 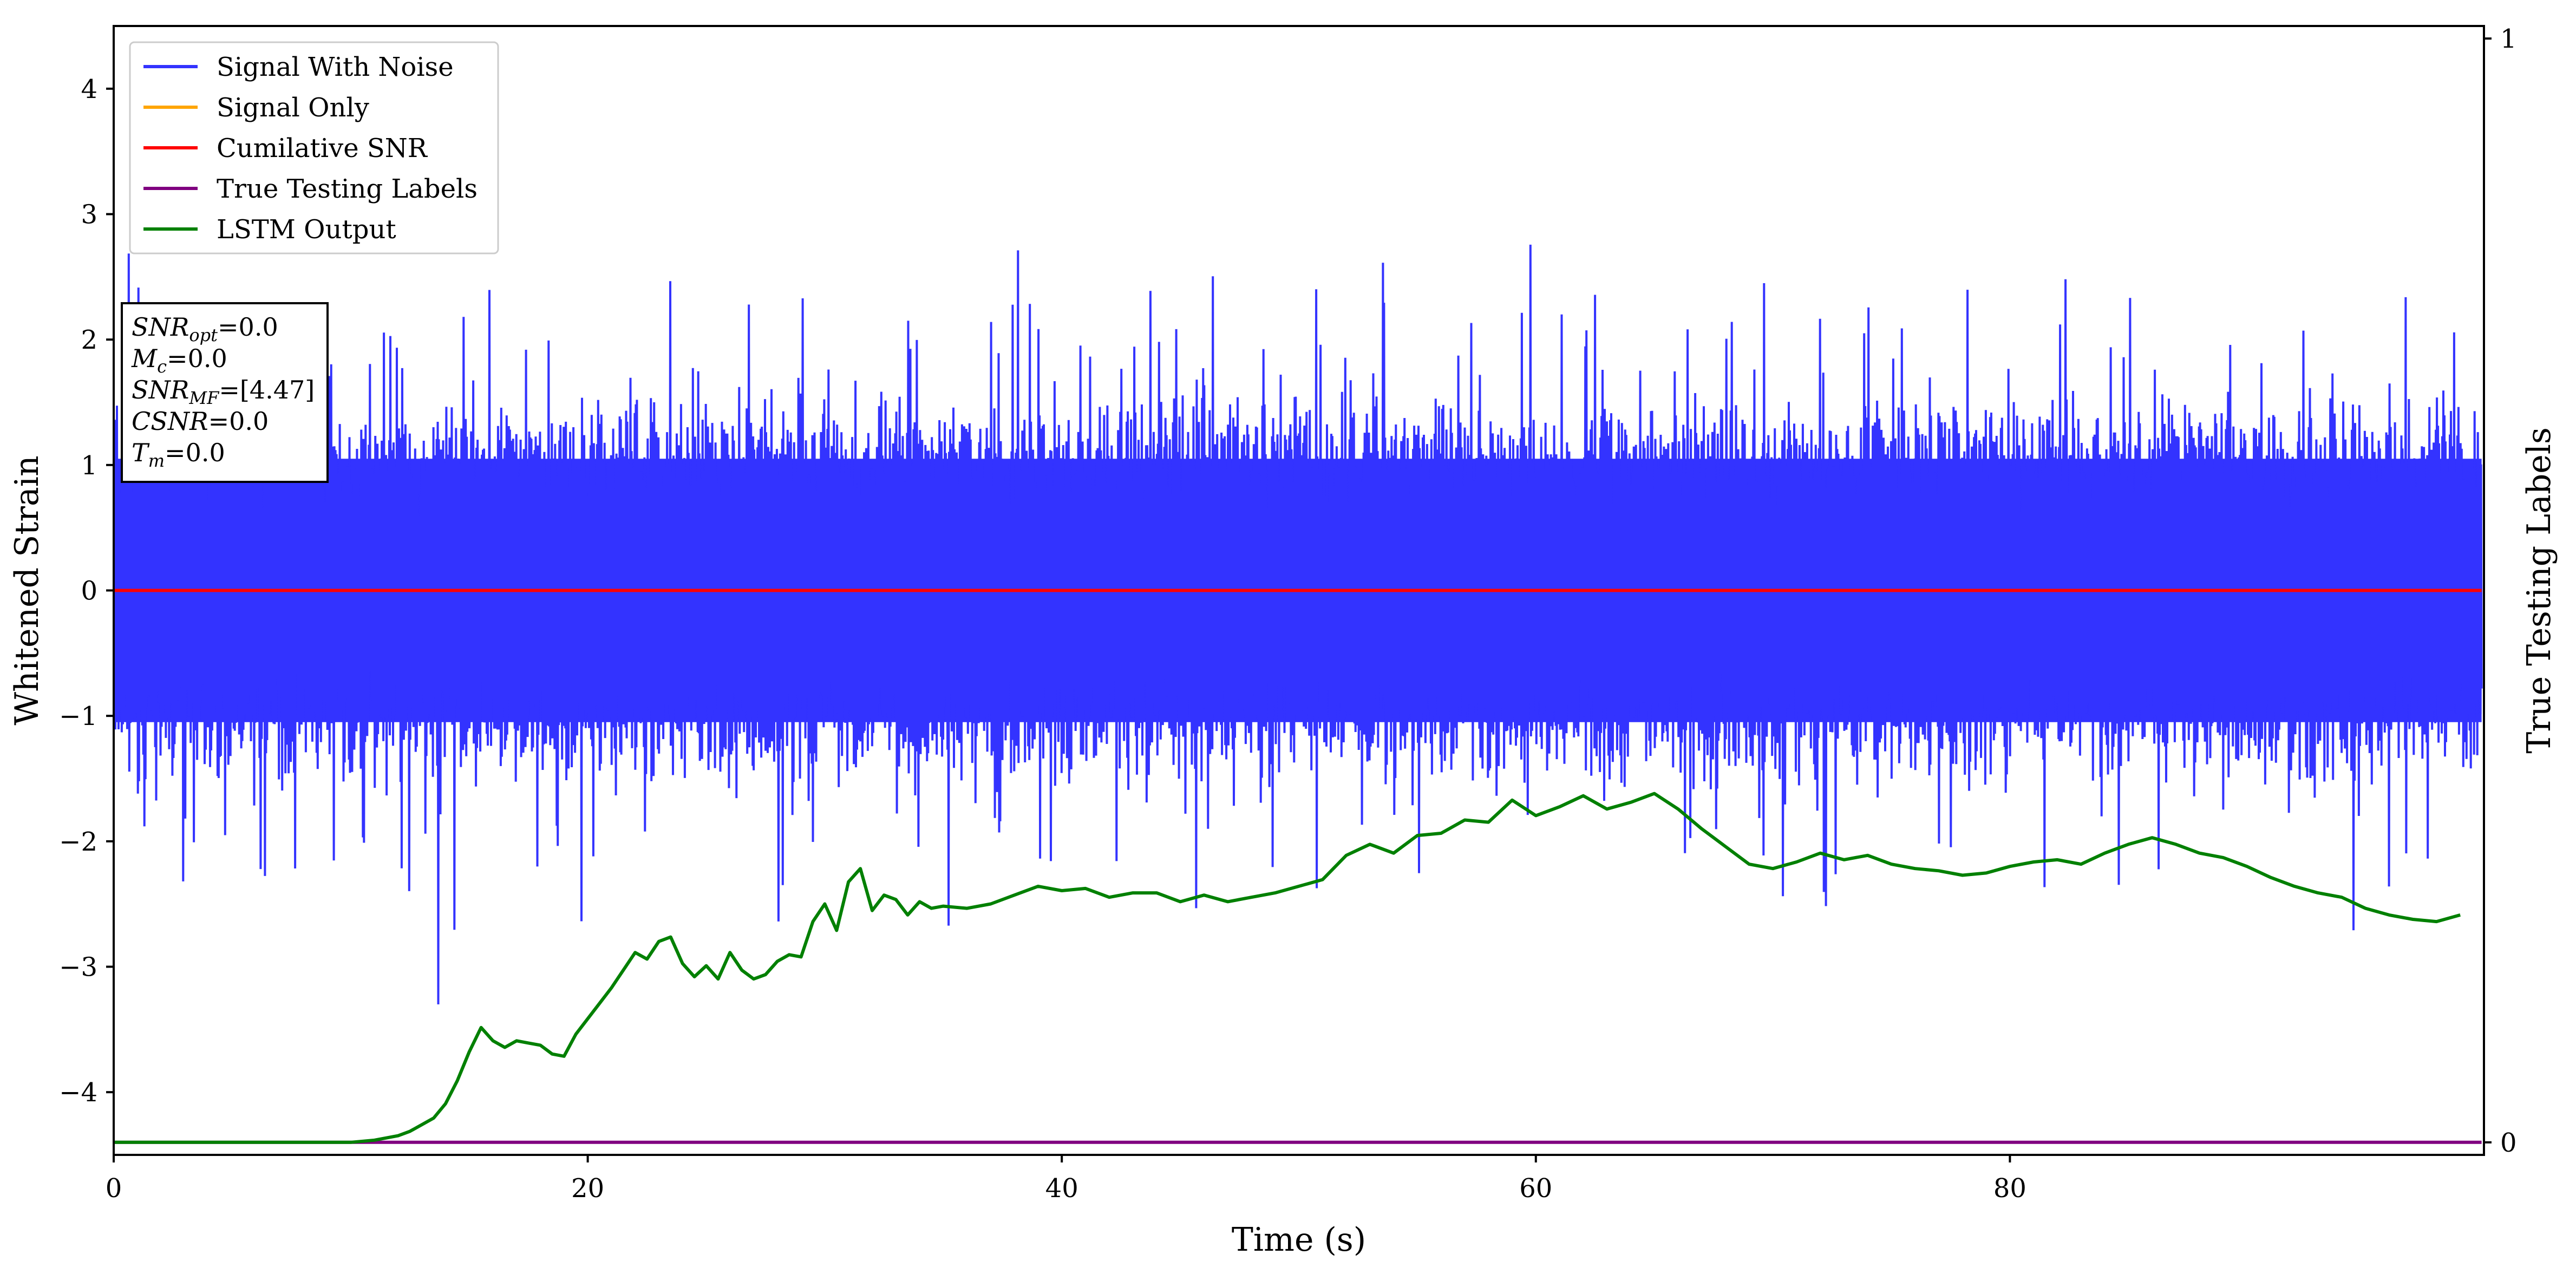 What do you see at coordinates (307, 229) in the screenshot?
I see `legend-label: LSTM Output` at bounding box center [307, 229].